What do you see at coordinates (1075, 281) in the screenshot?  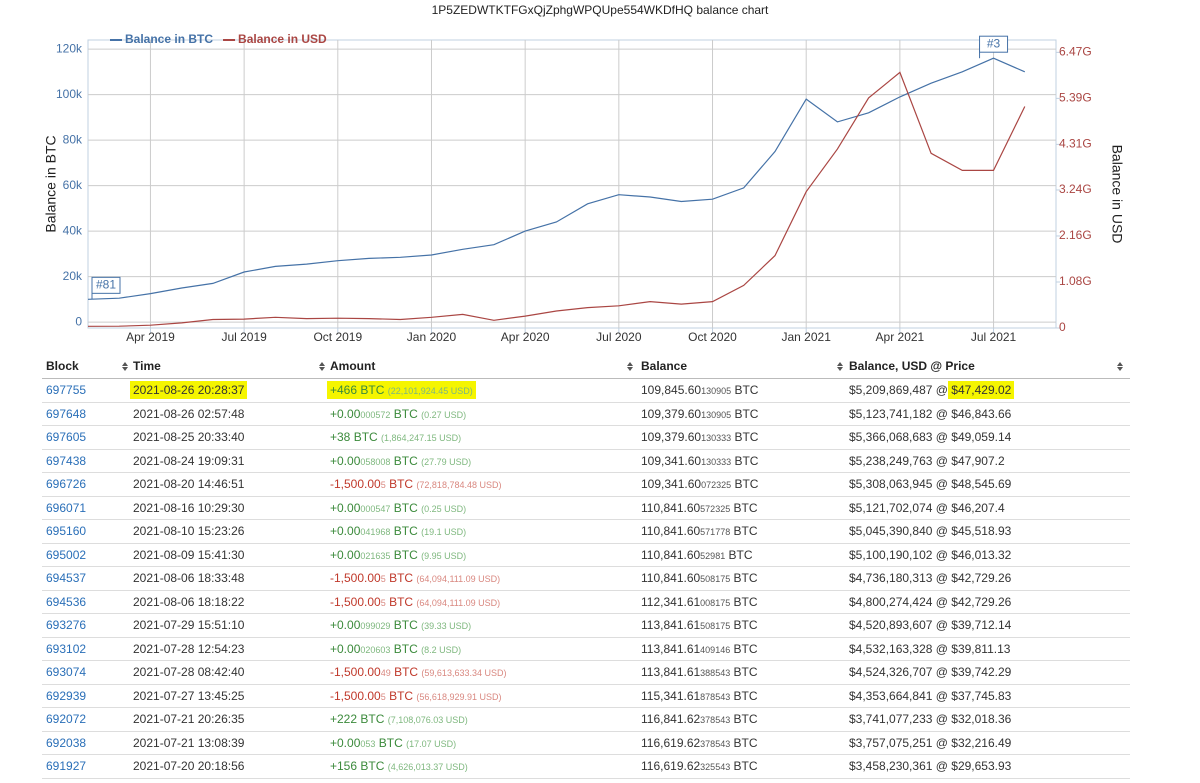 I see `y2-tick-label: 1.08G` at bounding box center [1075, 281].